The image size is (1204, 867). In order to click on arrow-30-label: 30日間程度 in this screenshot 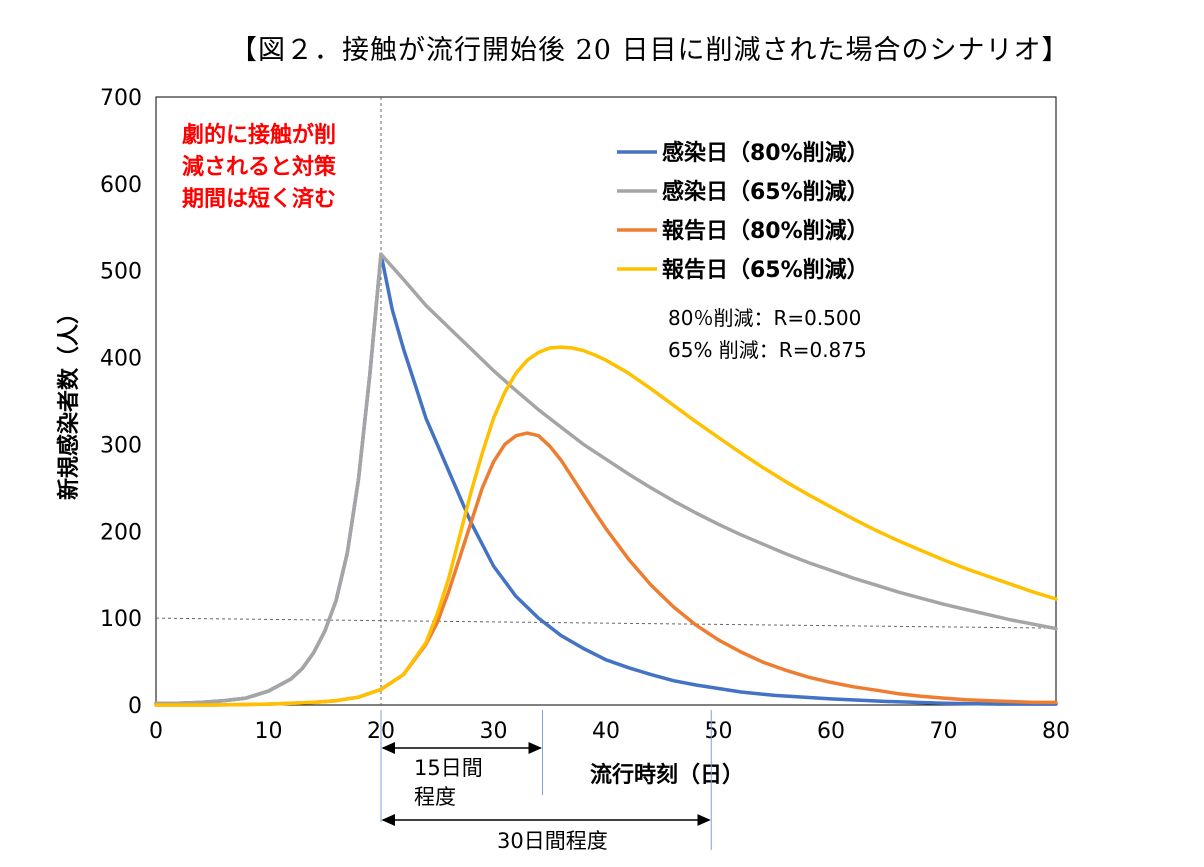, I will do `click(552, 841)`.